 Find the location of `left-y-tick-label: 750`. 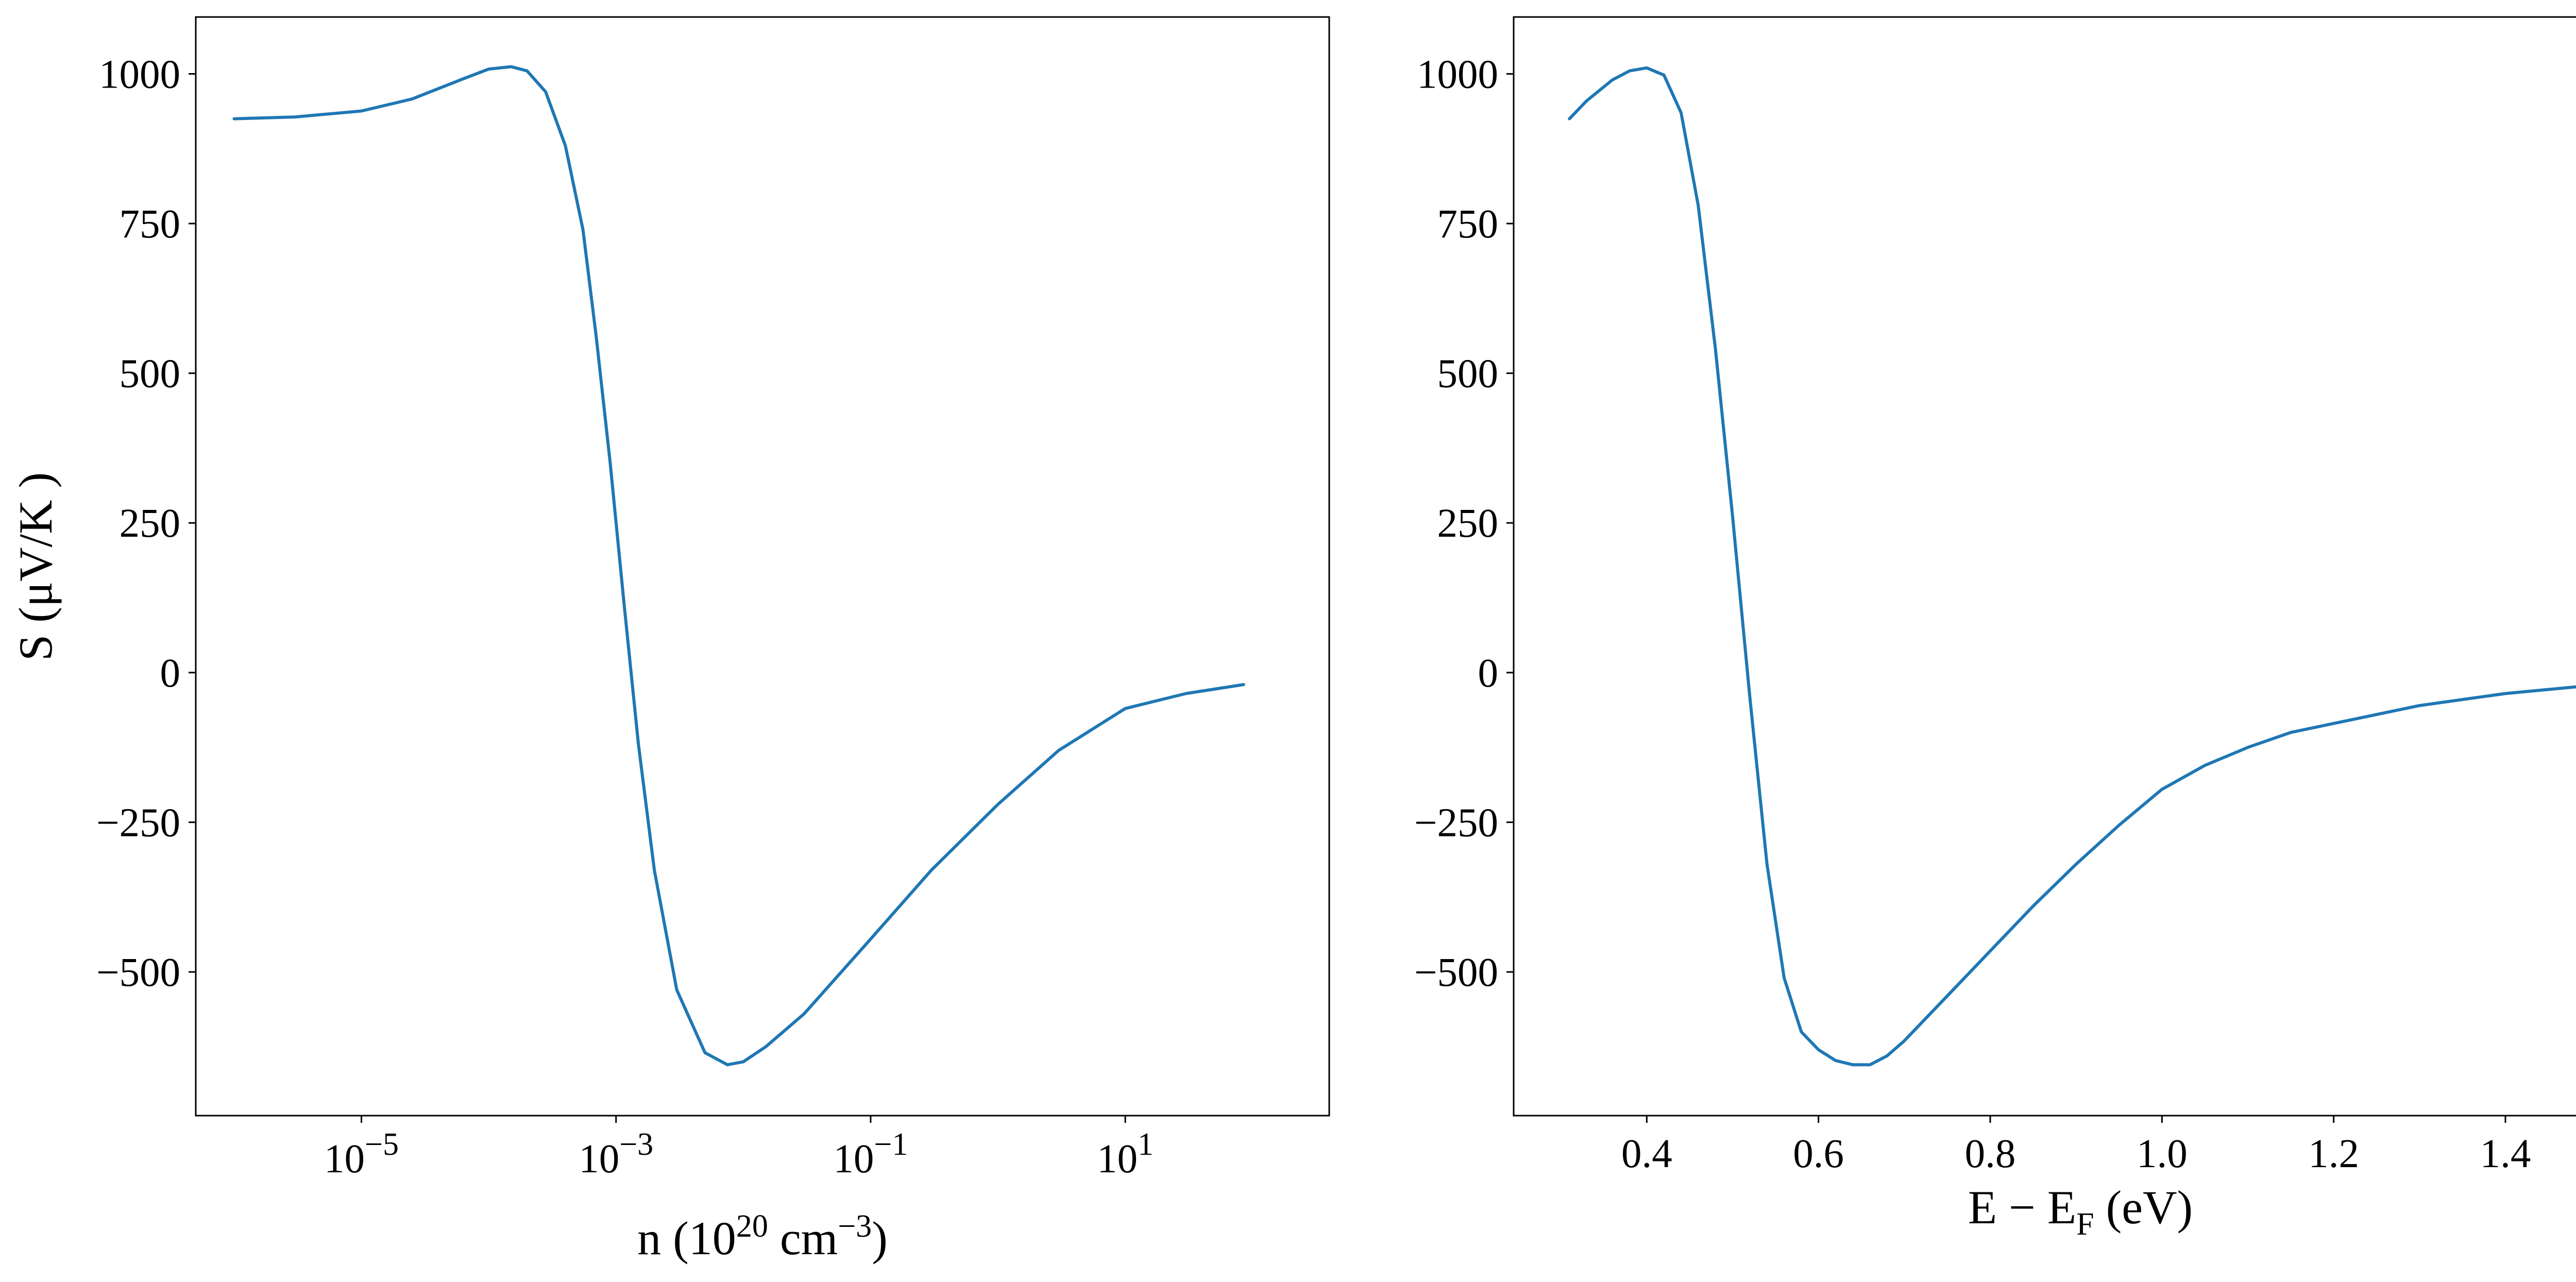

left-y-tick-label: 750 is located at coordinates (150, 224).